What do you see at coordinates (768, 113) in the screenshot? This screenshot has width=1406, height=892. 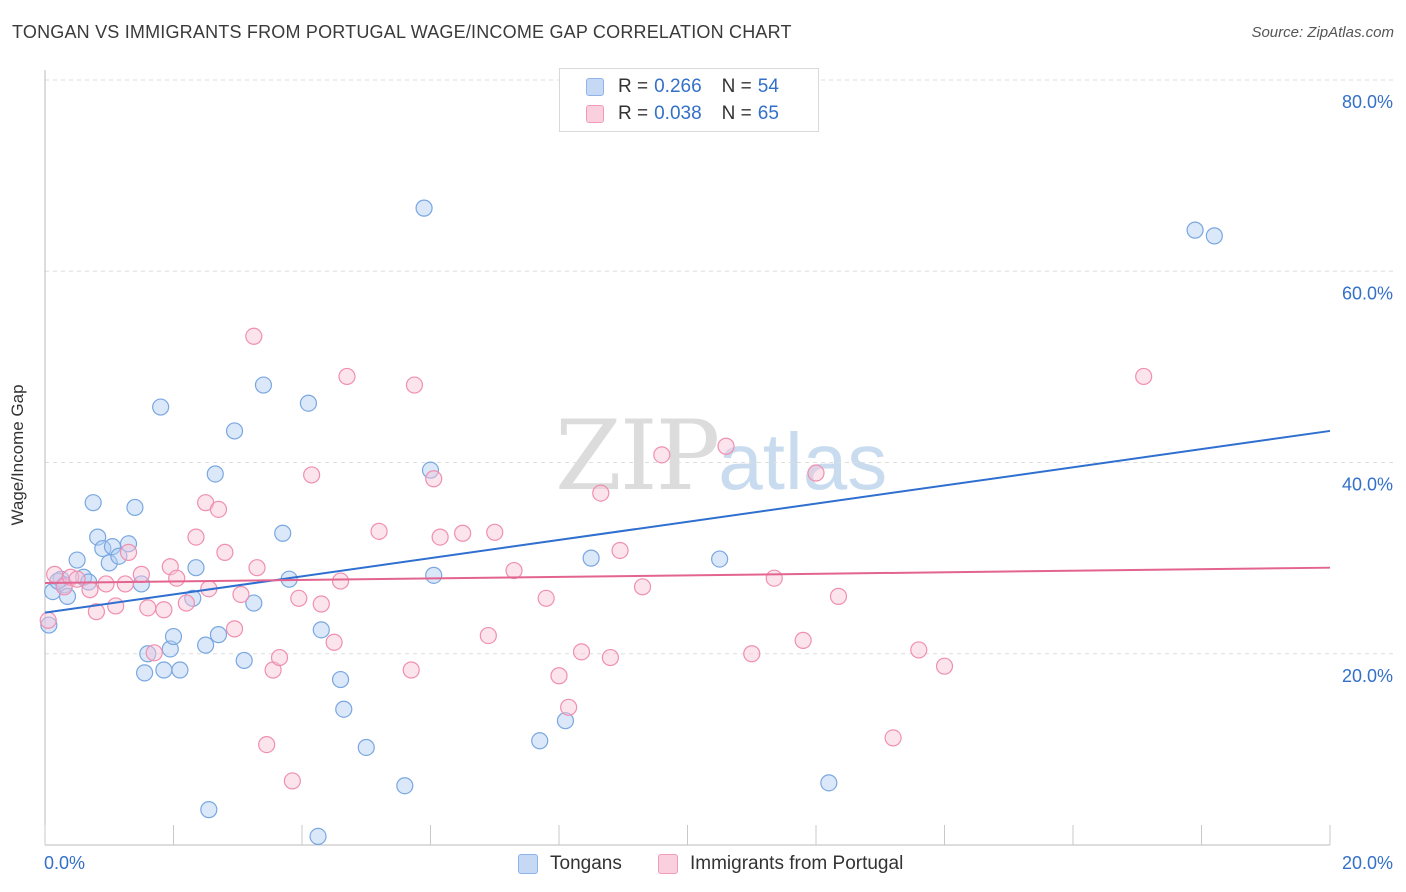 I see `legend-n-value: 65` at bounding box center [768, 113].